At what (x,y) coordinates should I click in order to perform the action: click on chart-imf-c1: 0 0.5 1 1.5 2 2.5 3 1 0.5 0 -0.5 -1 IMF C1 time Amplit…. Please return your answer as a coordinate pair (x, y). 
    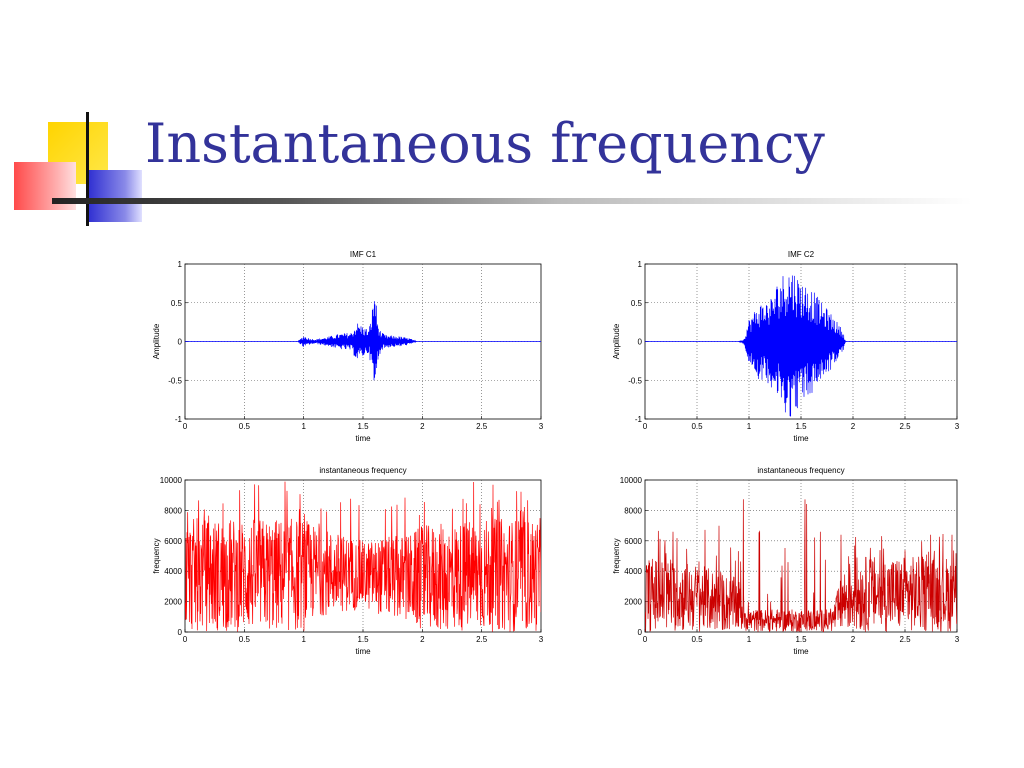
    Looking at the image, I should click on (350, 347).